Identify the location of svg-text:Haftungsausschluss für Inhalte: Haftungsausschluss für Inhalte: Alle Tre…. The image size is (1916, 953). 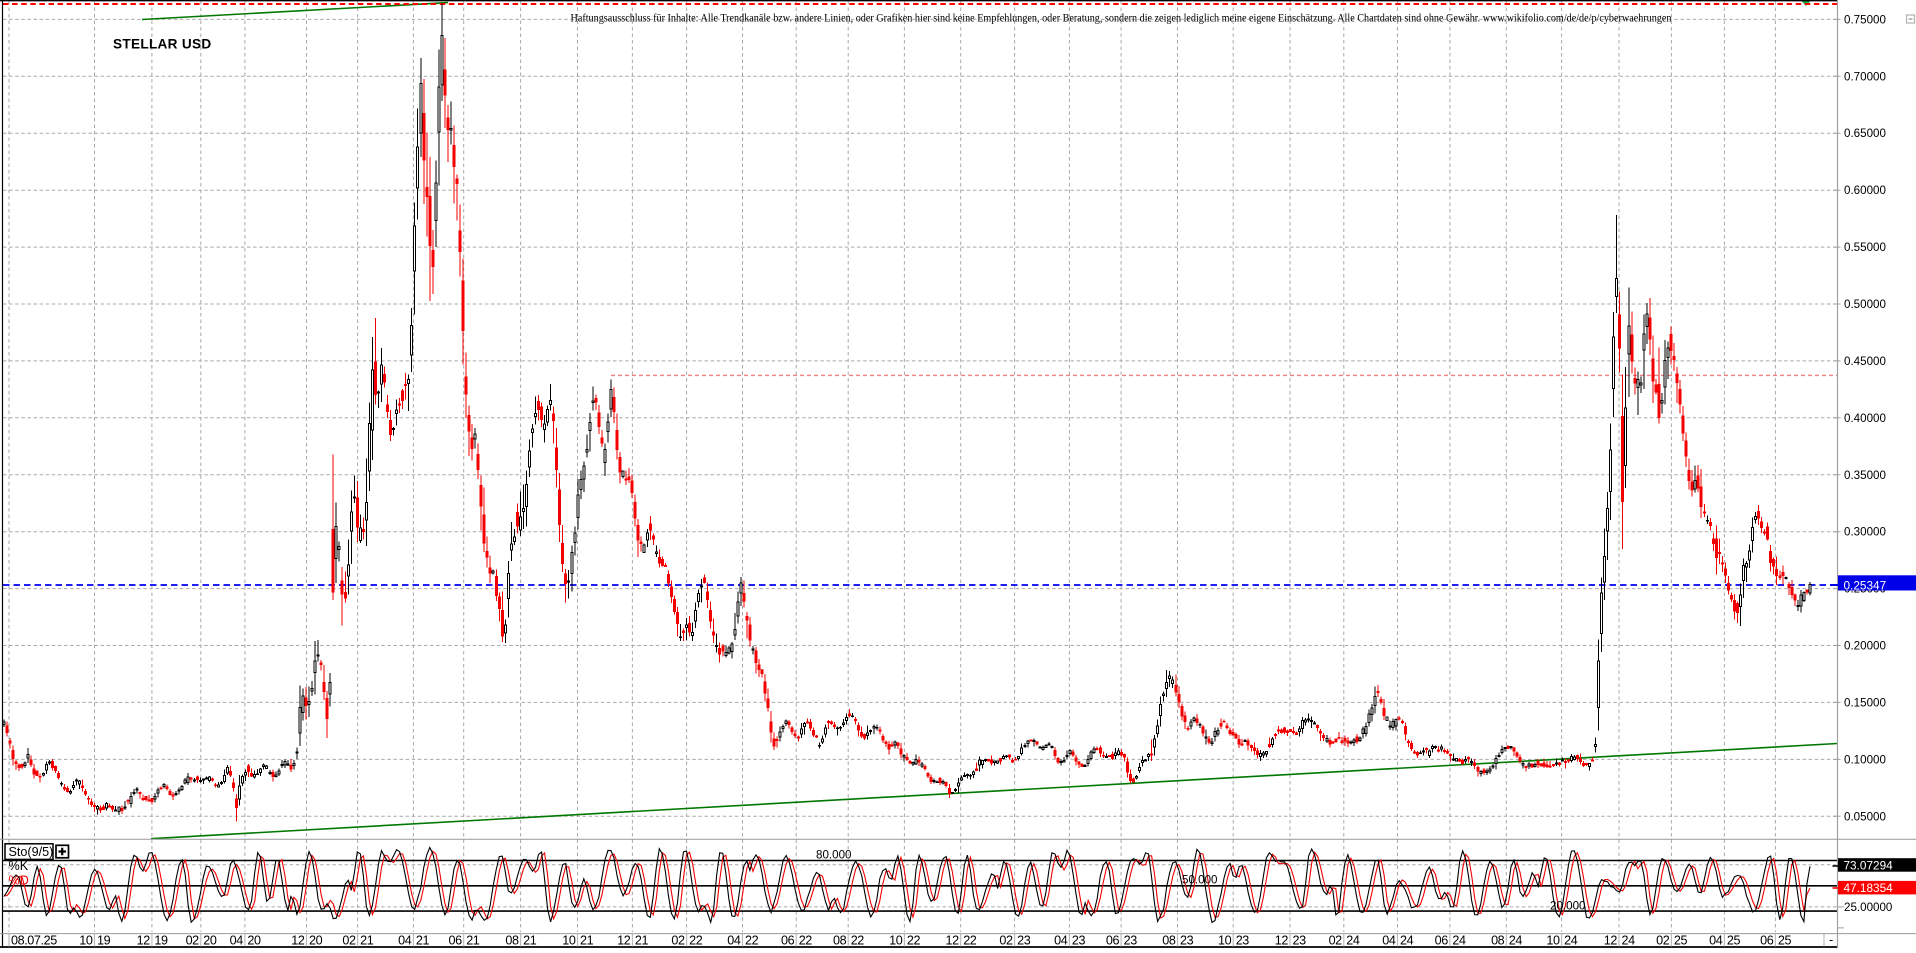
(1121, 18).